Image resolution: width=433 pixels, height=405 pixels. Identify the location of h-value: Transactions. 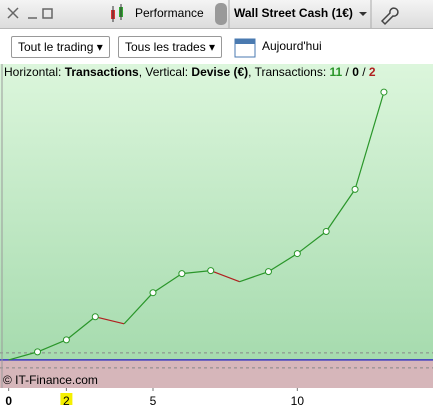
(101, 72).